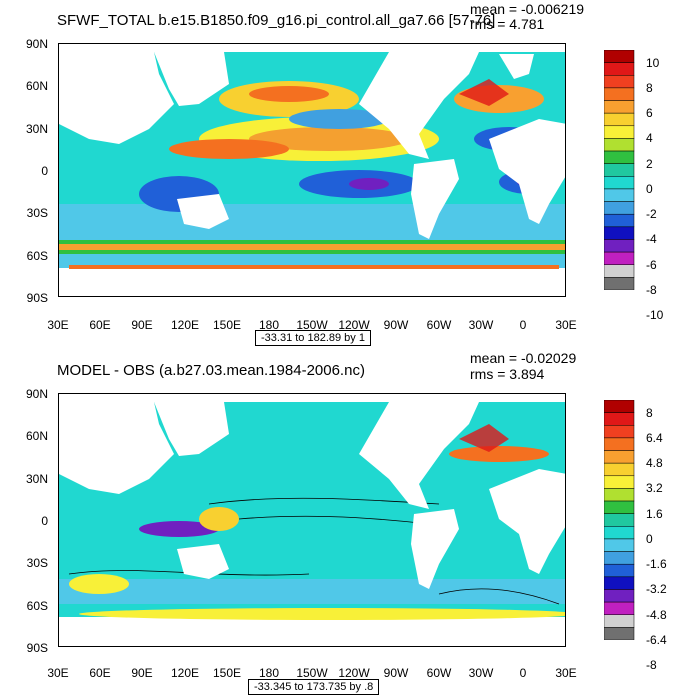 The image size is (700, 700). I want to click on colorbar, so click(619, 520).